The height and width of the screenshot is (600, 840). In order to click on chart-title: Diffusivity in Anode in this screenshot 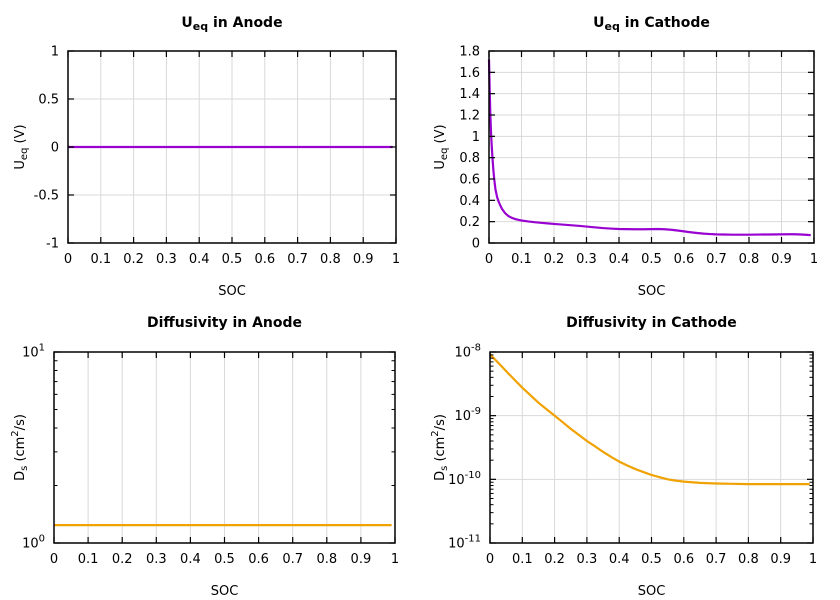, I will do `click(224, 323)`.